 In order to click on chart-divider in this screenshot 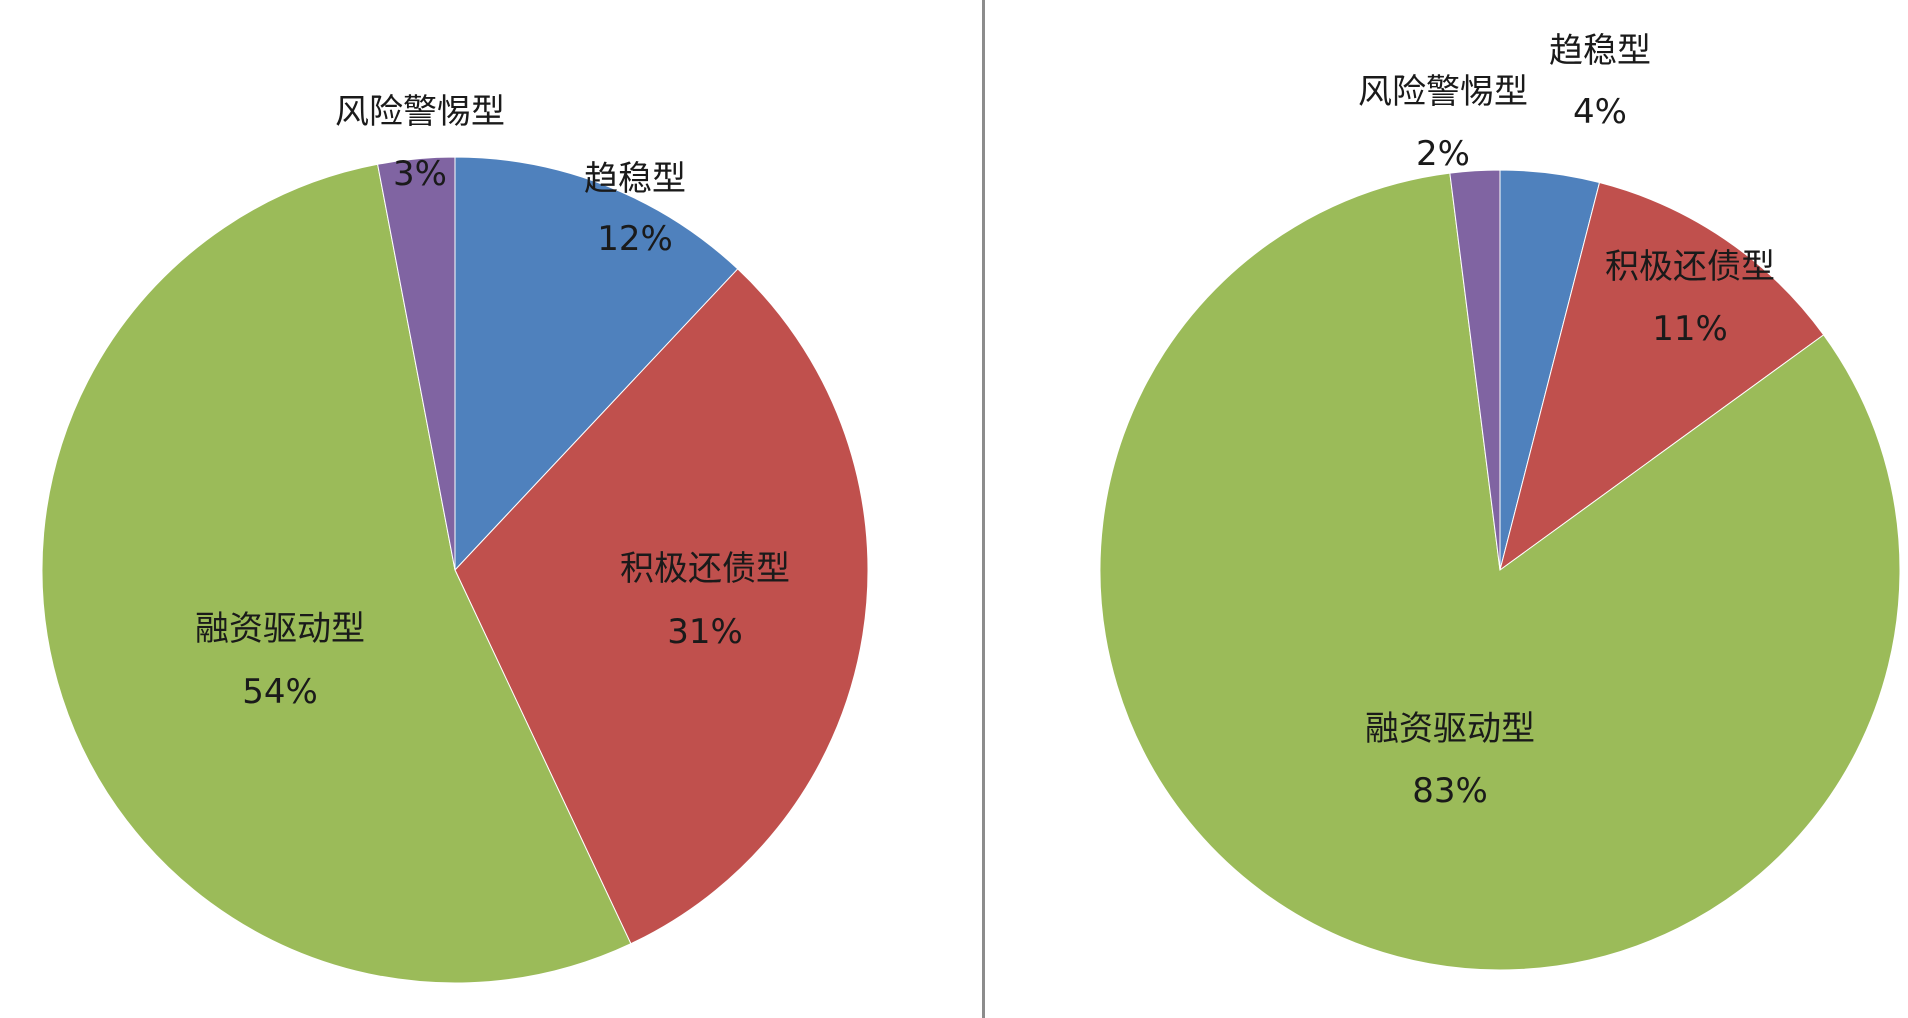, I will do `click(983, 509)`.